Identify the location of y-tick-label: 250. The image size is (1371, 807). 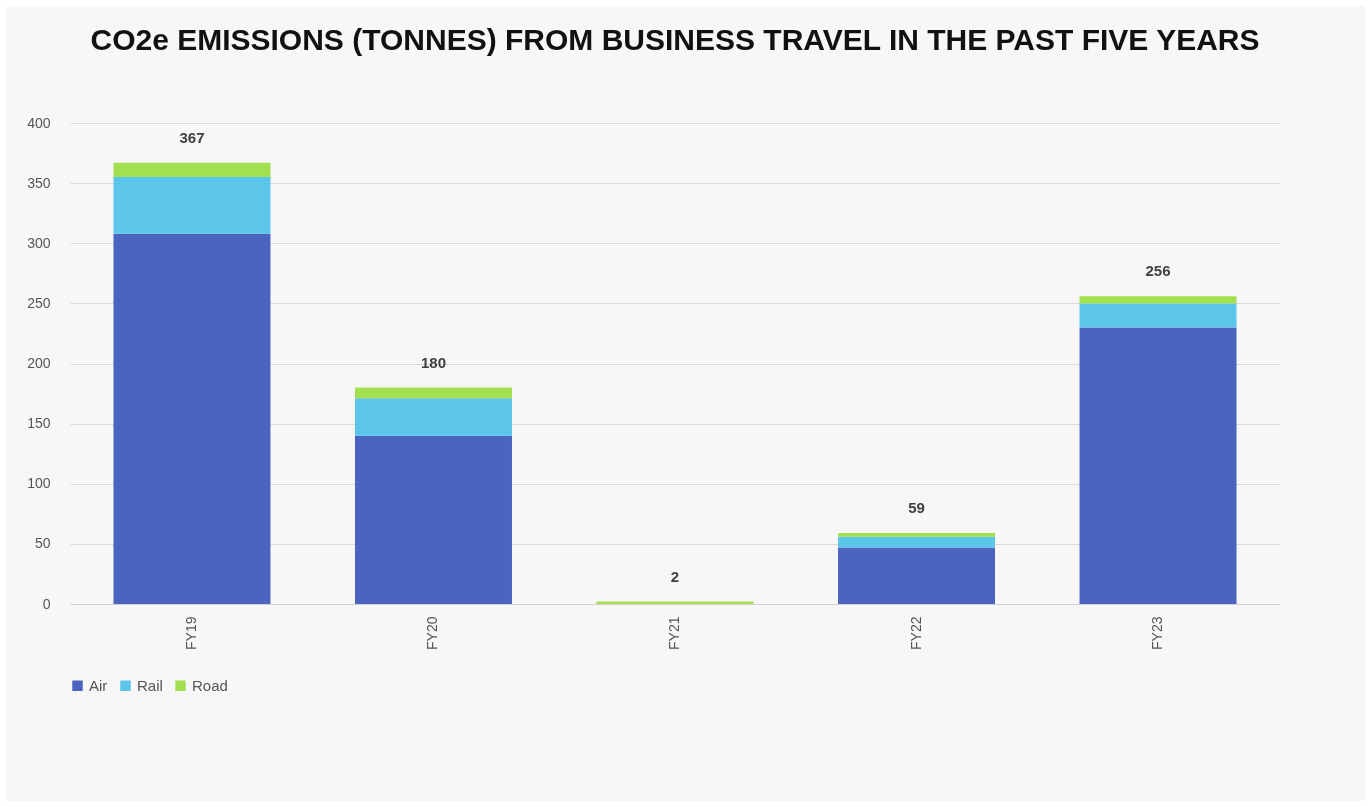
(39, 302).